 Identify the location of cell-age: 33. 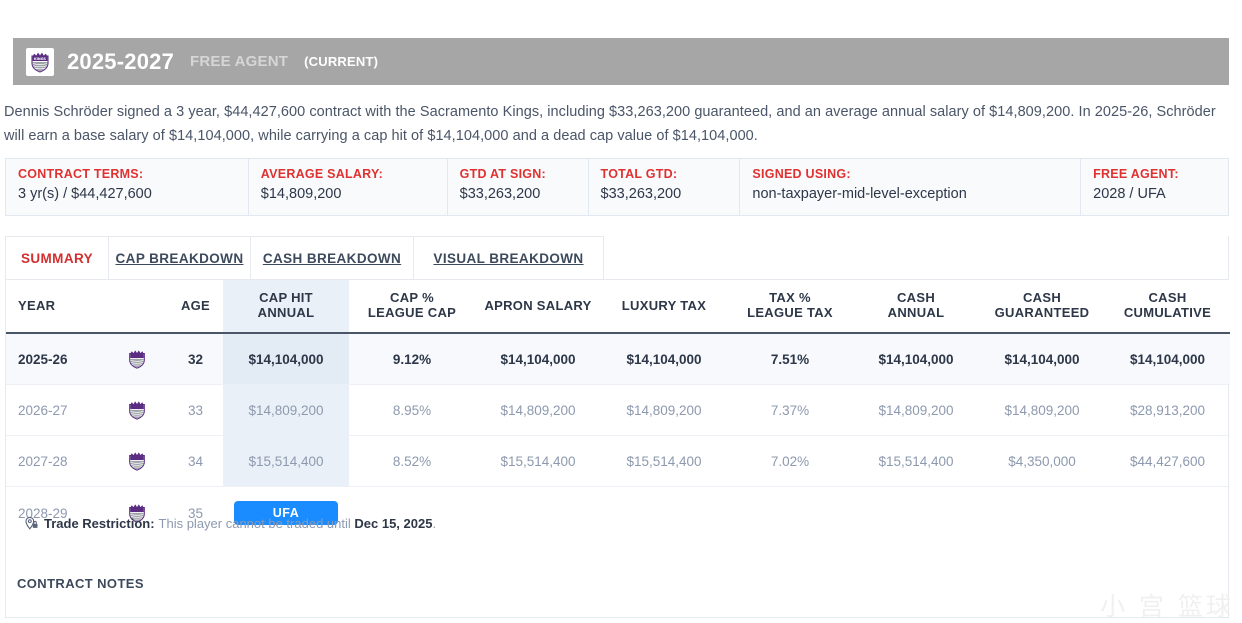
(195, 410).